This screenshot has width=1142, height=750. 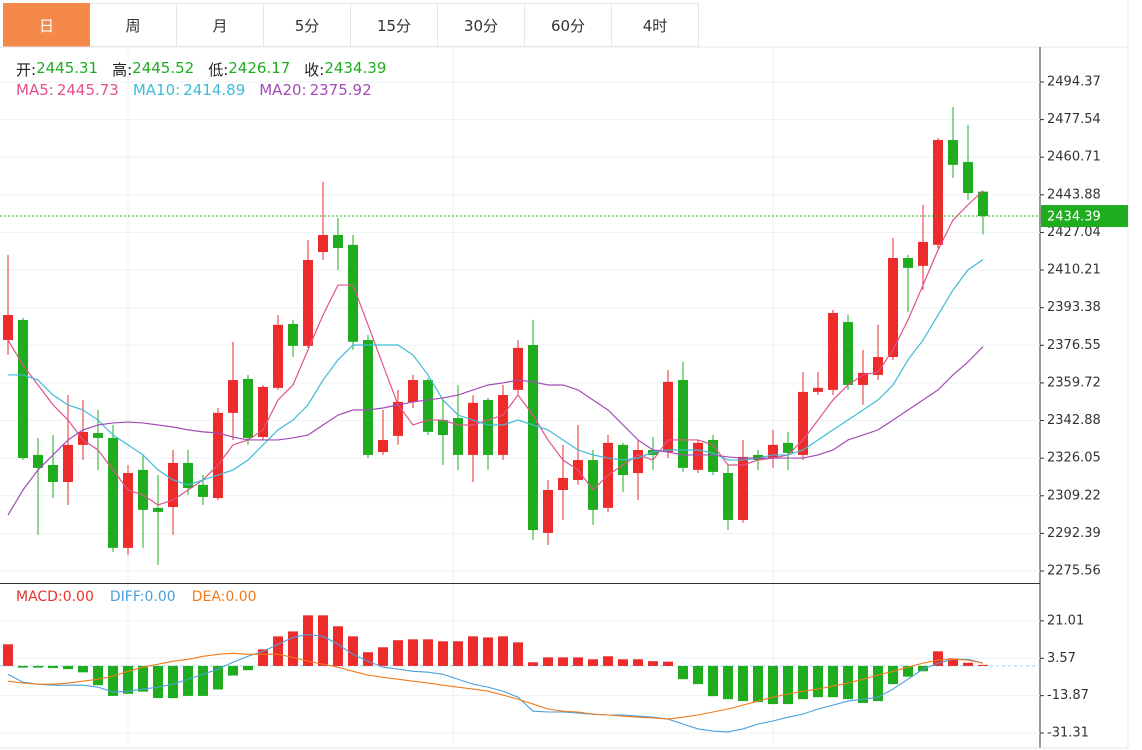 I want to click on y-tick-label: 2443.88, so click(x=1074, y=194).